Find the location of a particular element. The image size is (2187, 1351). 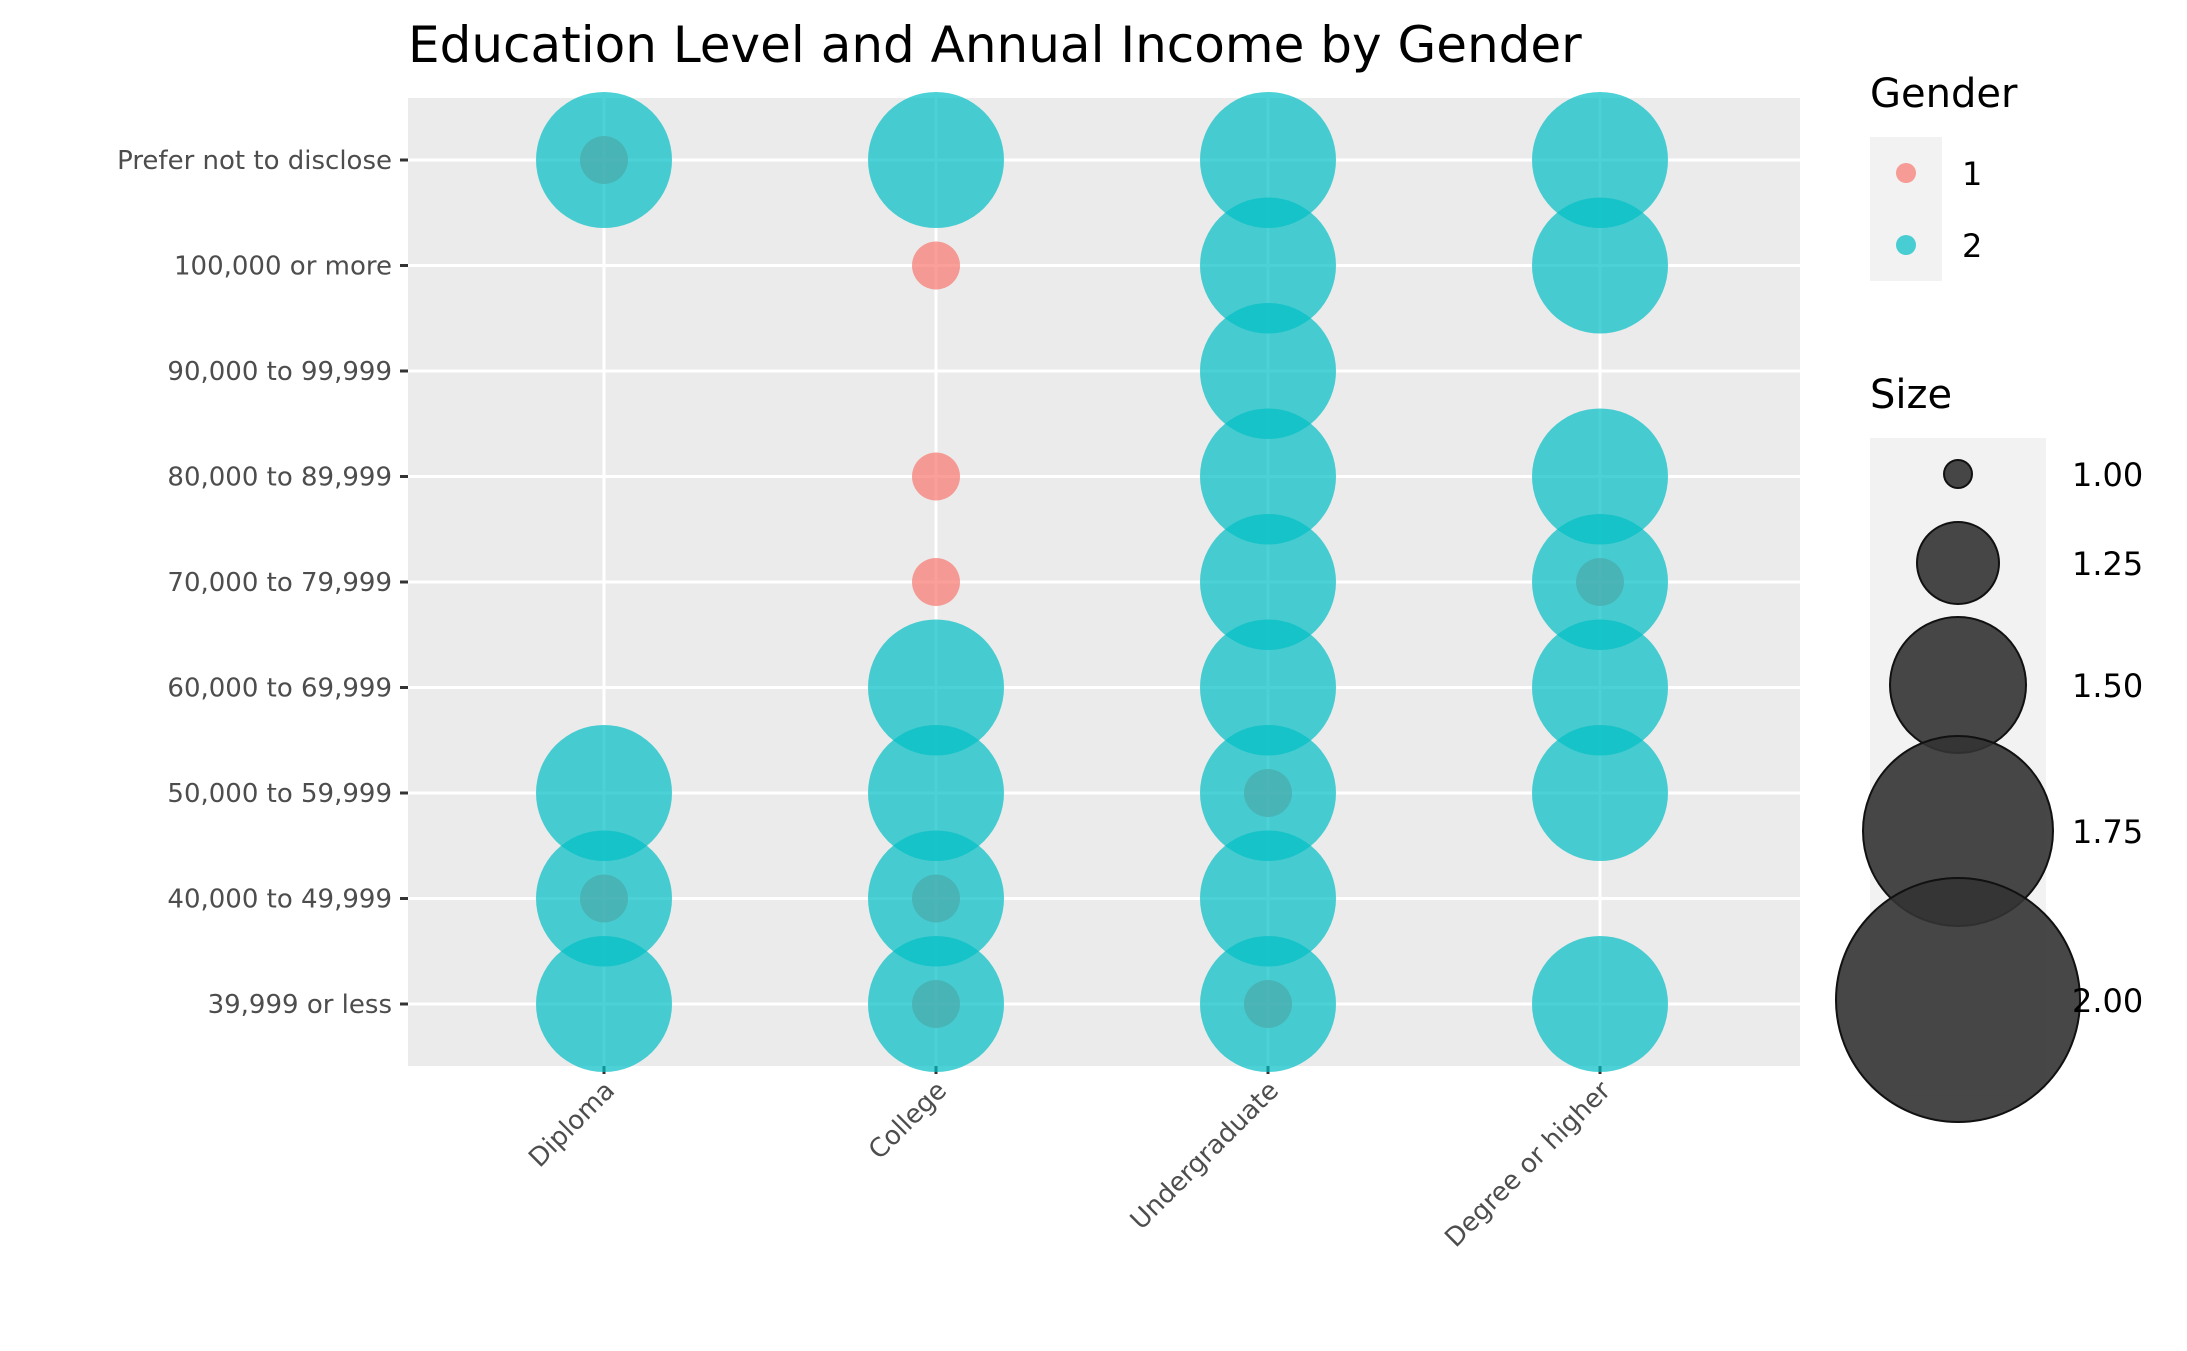

y-tick-label: 80,000 to 89,999 is located at coordinates (279, 478).